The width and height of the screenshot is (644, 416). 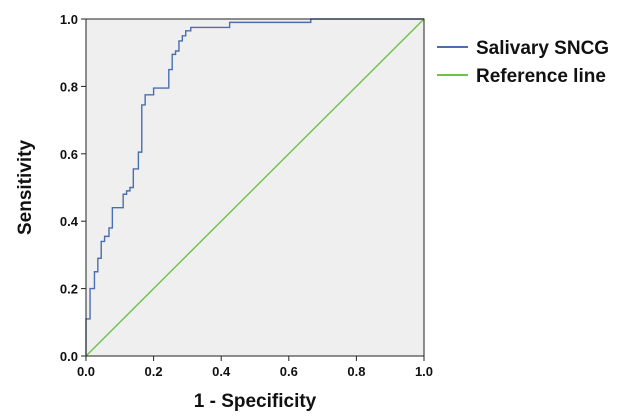 What do you see at coordinates (69, 221) in the screenshot?
I see `y-tick-label: 0.4` at bounding box center [69, 221].